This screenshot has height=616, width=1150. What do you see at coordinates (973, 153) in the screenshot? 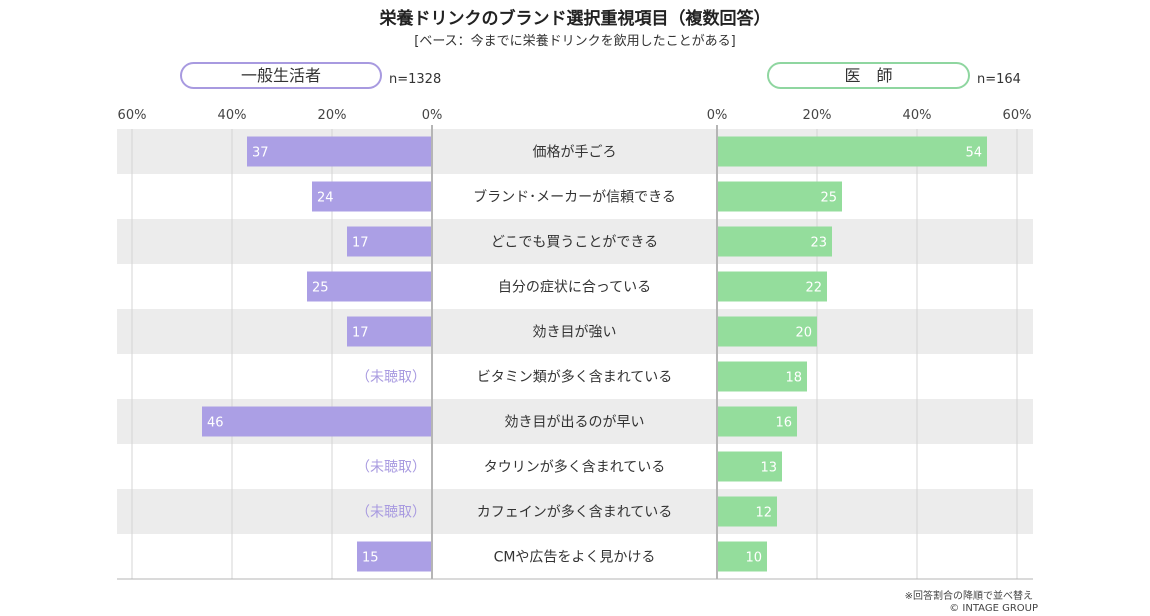
I see `value-label-doctors: 54` at bounding box center [973, 153].